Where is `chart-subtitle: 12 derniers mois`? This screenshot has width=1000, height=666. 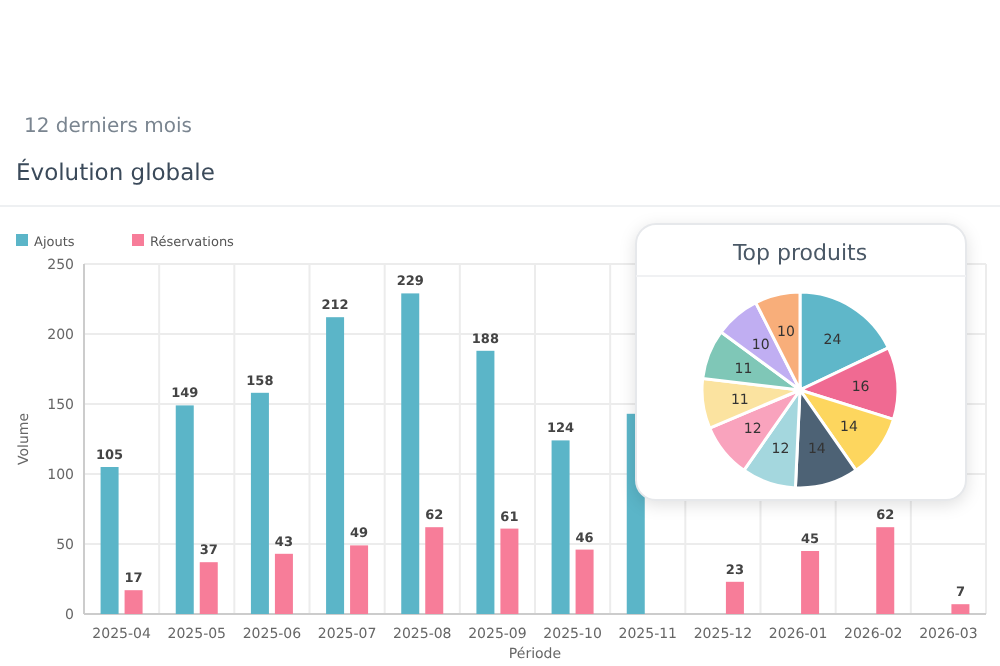 chart-subtitle: 12 derniers mois is located at coordinates (108, 127).